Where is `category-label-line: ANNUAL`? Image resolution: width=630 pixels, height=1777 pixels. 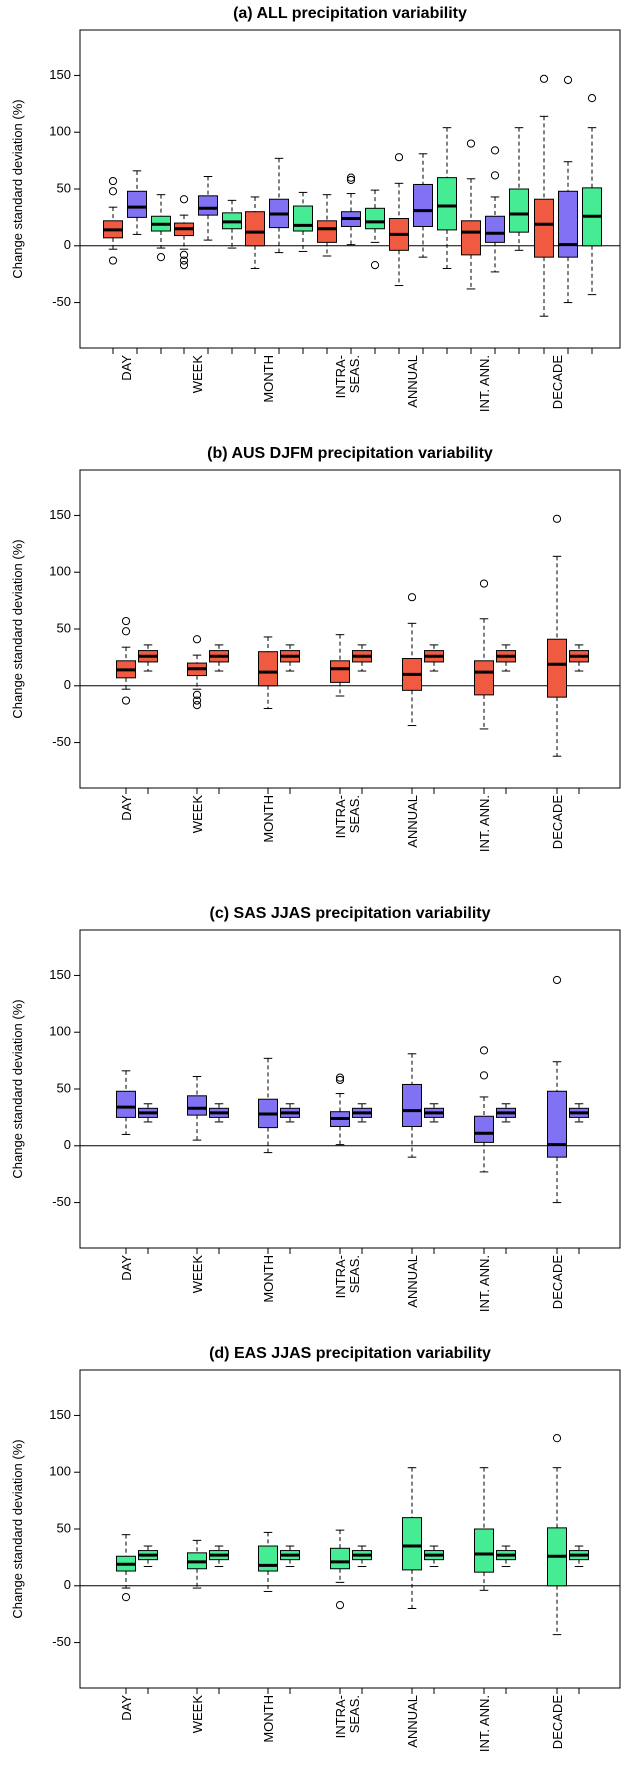 category-label-line: ANNUAL is located at coordinates (412, 821).